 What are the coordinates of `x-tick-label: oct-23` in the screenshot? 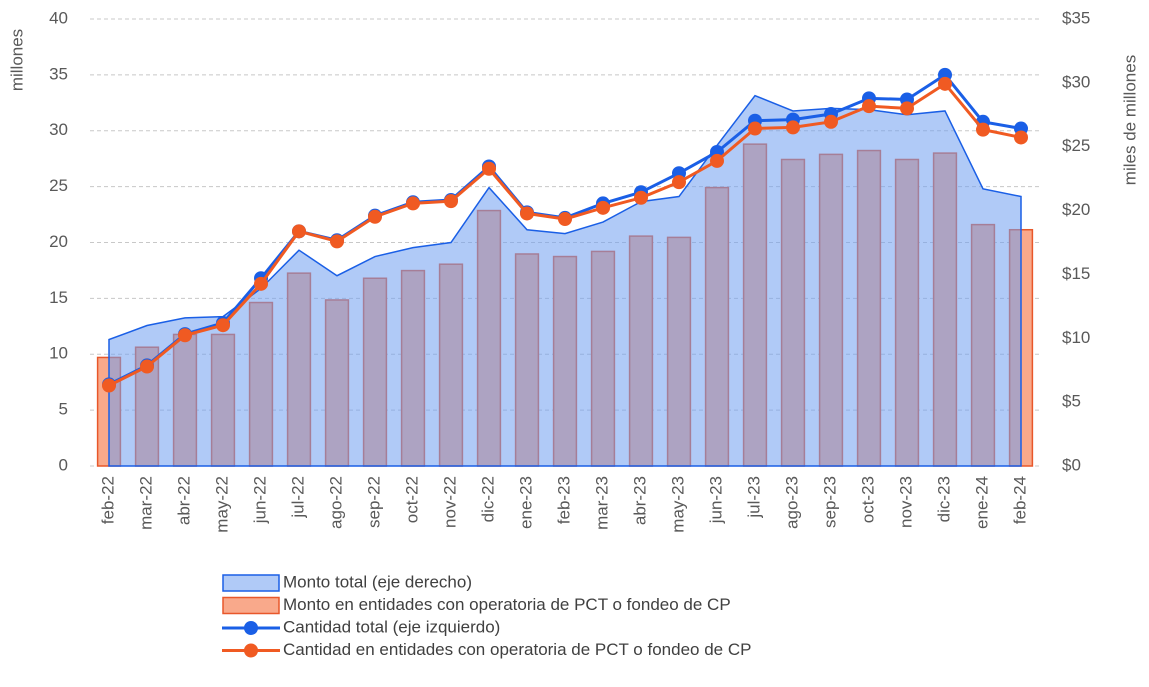 It's located at (867, 499).